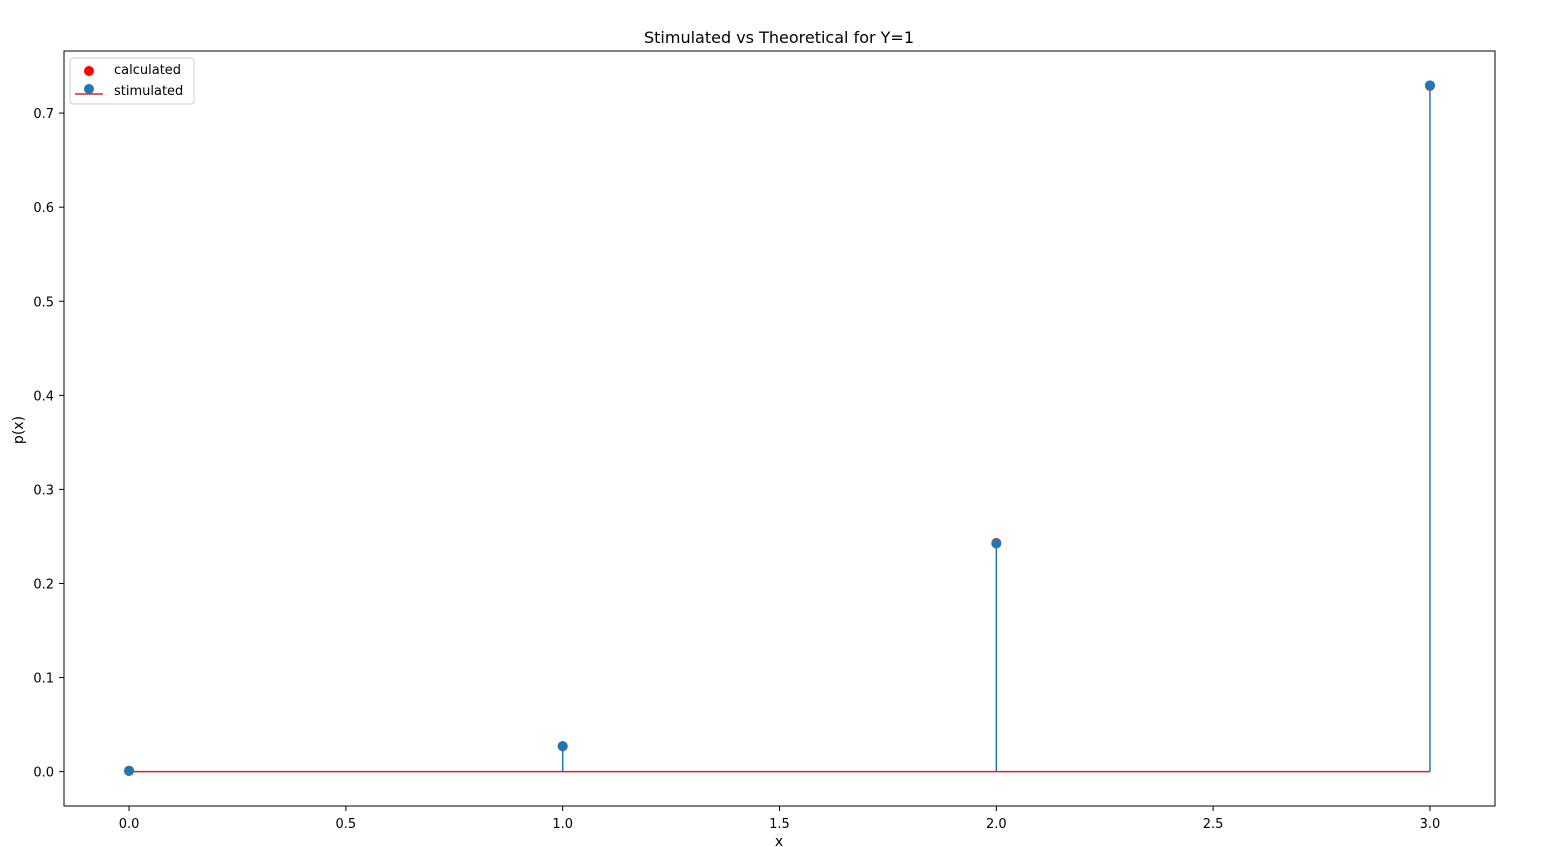  I want to click on y-tick-label: 0.2, so click(43, 584).